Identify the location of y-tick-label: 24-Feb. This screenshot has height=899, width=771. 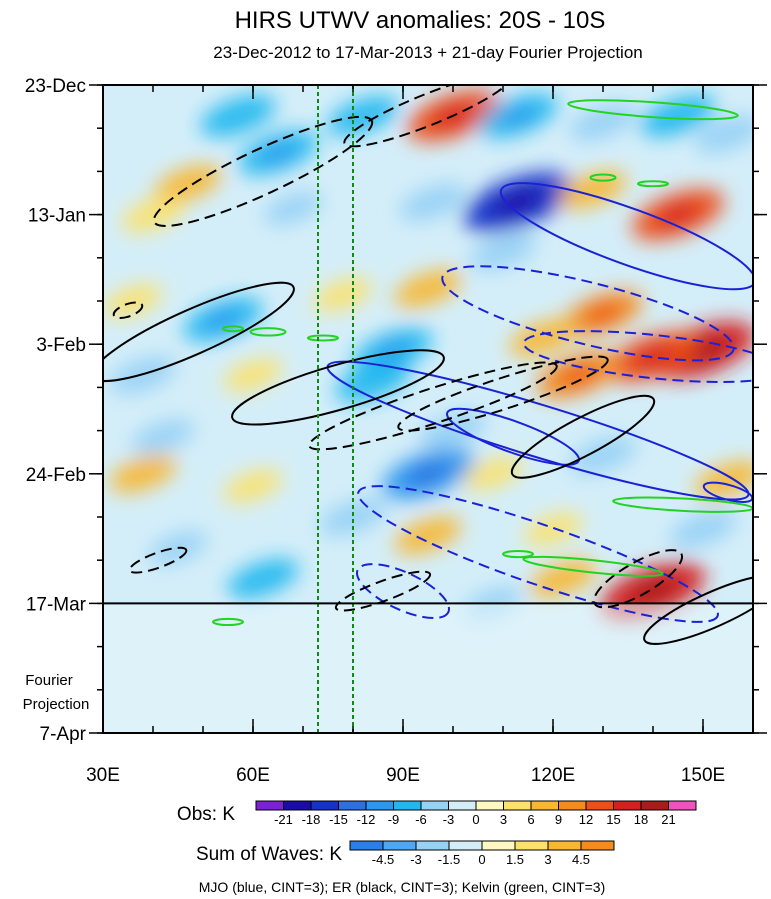
(56, 475).